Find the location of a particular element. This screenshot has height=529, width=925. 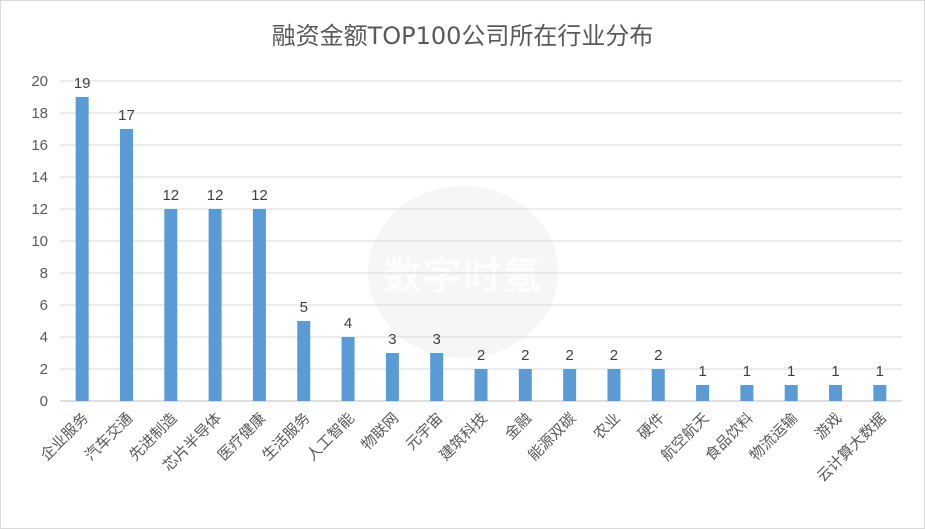

x-tick-label: 航空航天 is located at coordinates (684, 436).